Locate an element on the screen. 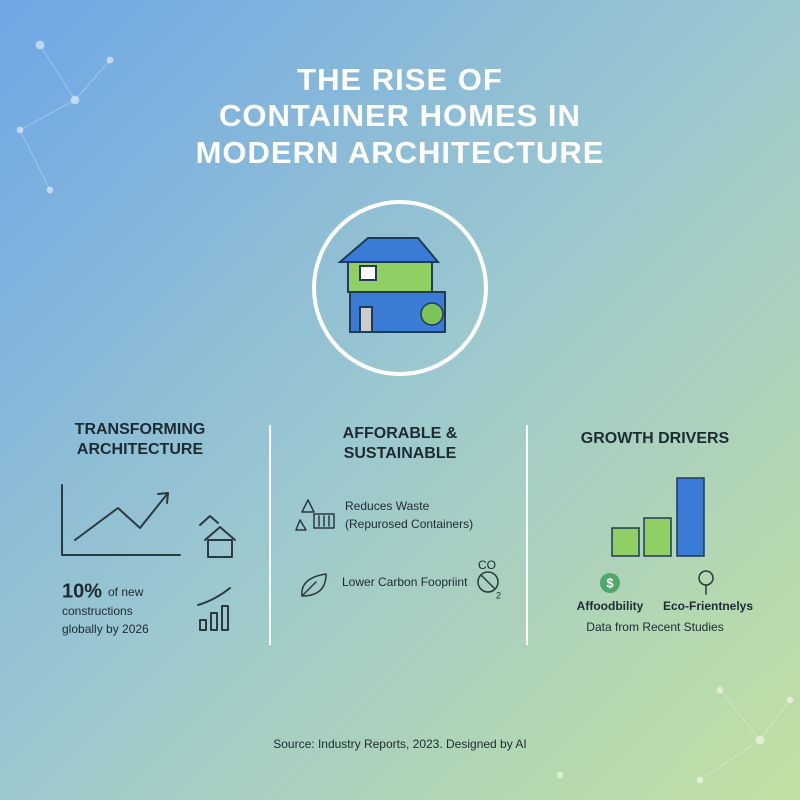  title-line: MODERN ARCHITECTURE is located at coordinates (400, 152).